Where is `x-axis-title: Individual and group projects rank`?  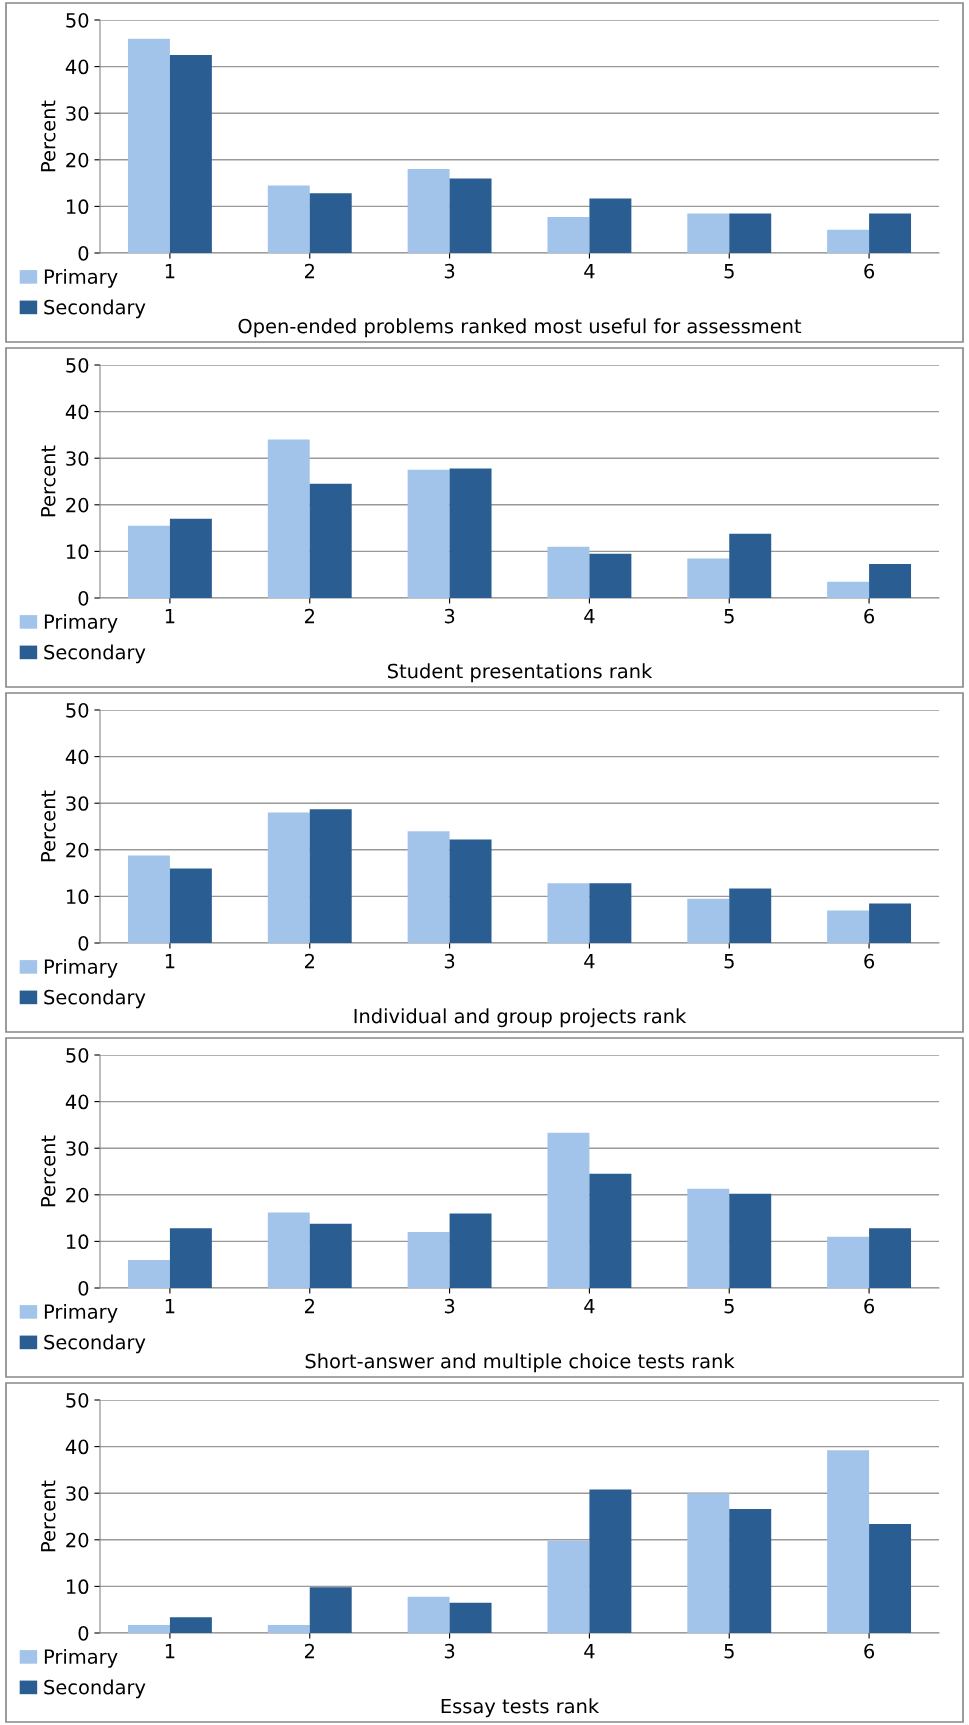
x-axis-title: Individual and group projects rank is located at coordinates (520, 1018).